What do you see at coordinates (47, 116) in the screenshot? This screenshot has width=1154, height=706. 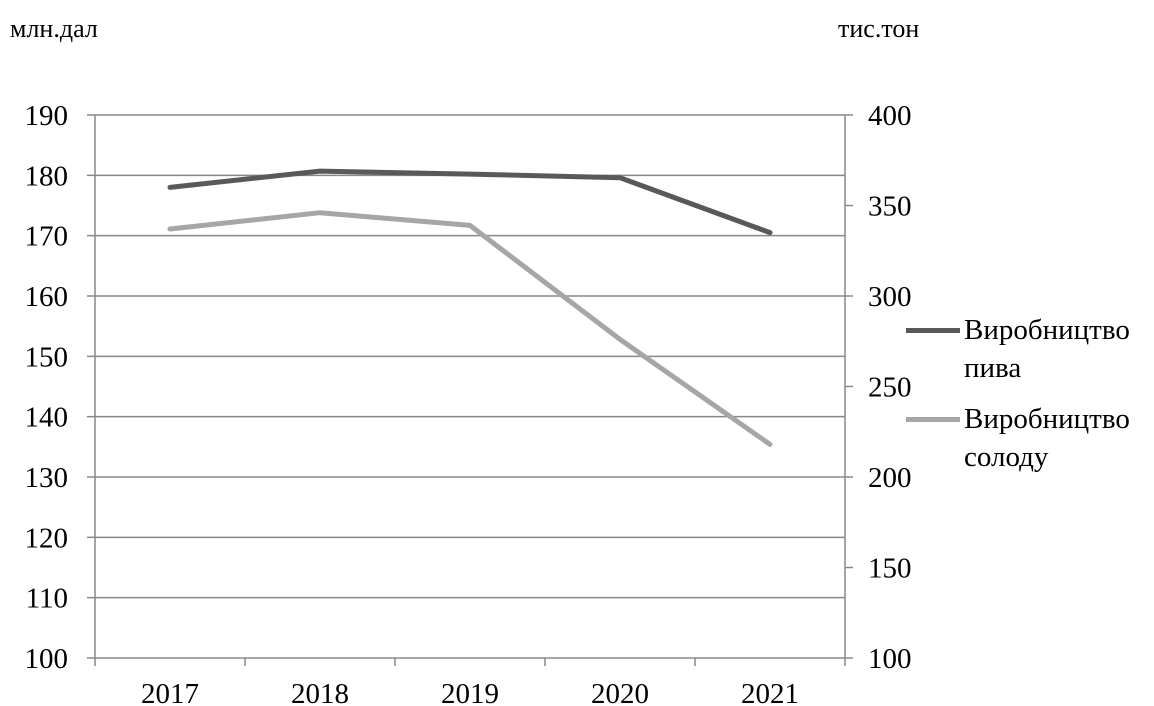 I see `left-tick-label: 190` at bounding box center [47, 116].